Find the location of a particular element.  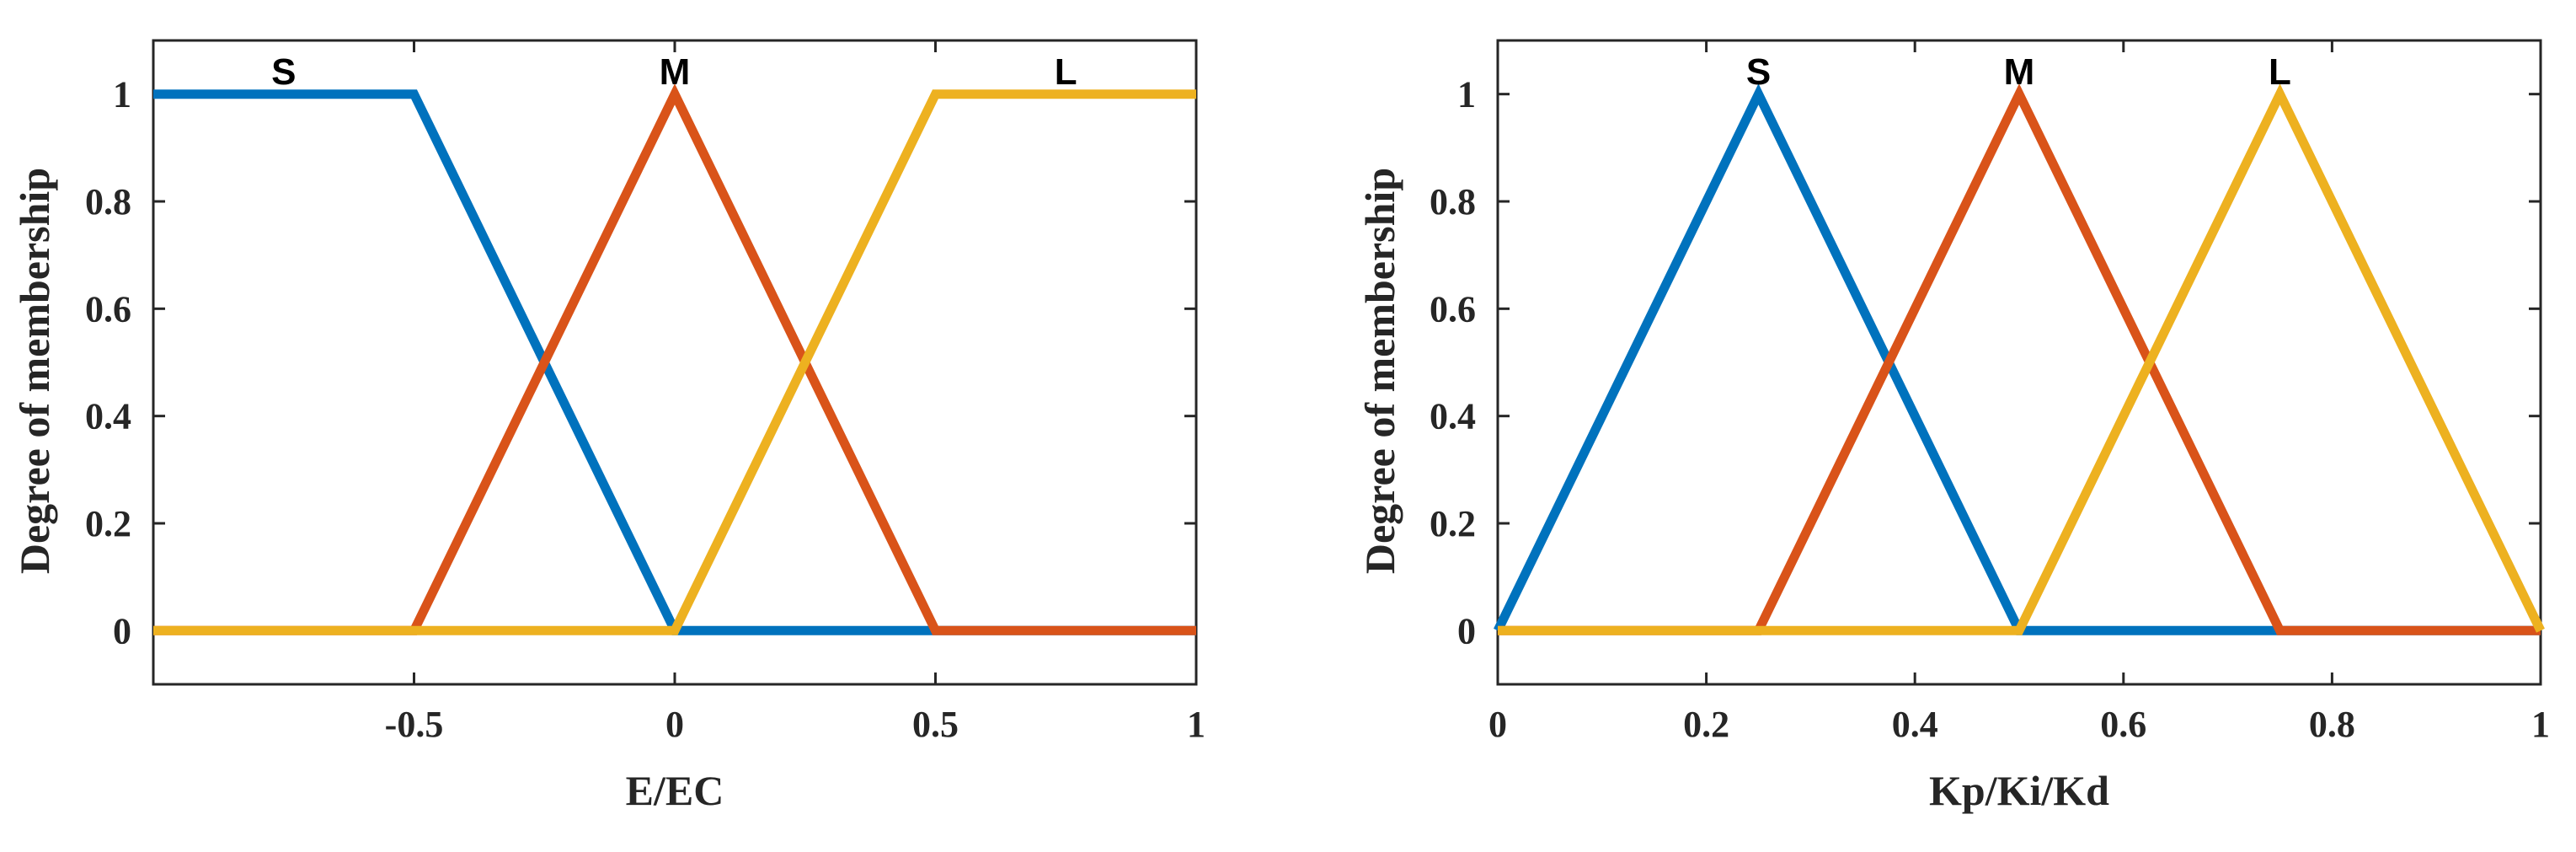

x-axis-title: E/EC is located at coordinates (675, 790).